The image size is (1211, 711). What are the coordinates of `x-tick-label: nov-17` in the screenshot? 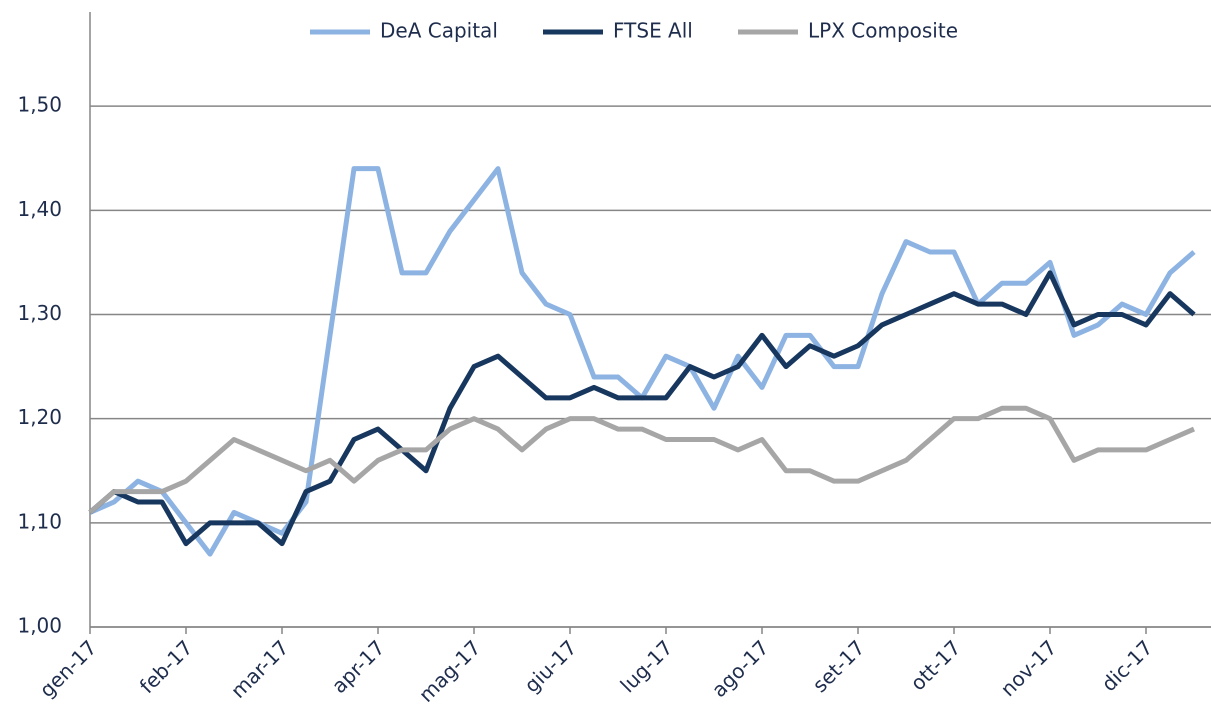 It's located at (1029, 668).